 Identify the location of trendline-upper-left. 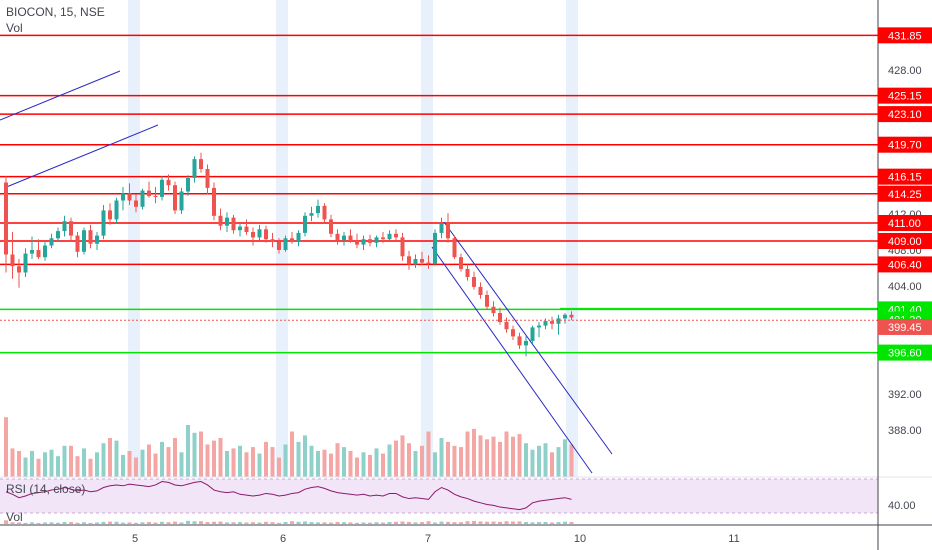
(60, 95).